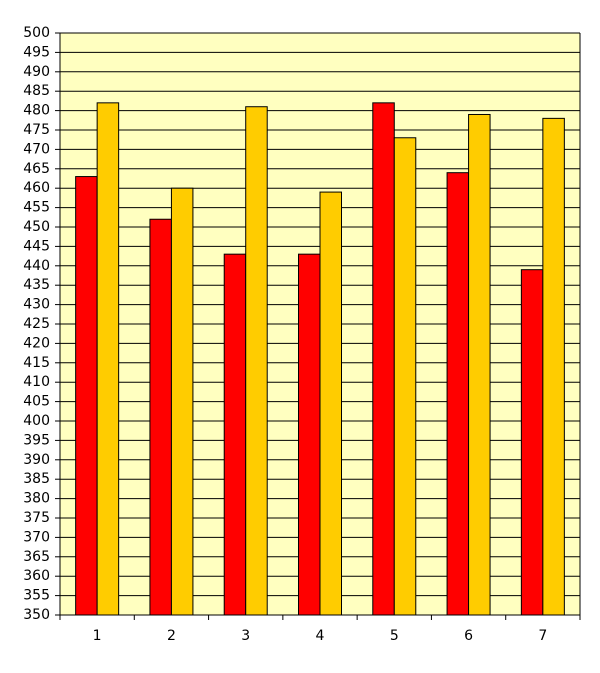  What do you see at coordinates (36, 479) in the screenshot?
I see `y-tick-label: 385` at bounding box center [36, 479].